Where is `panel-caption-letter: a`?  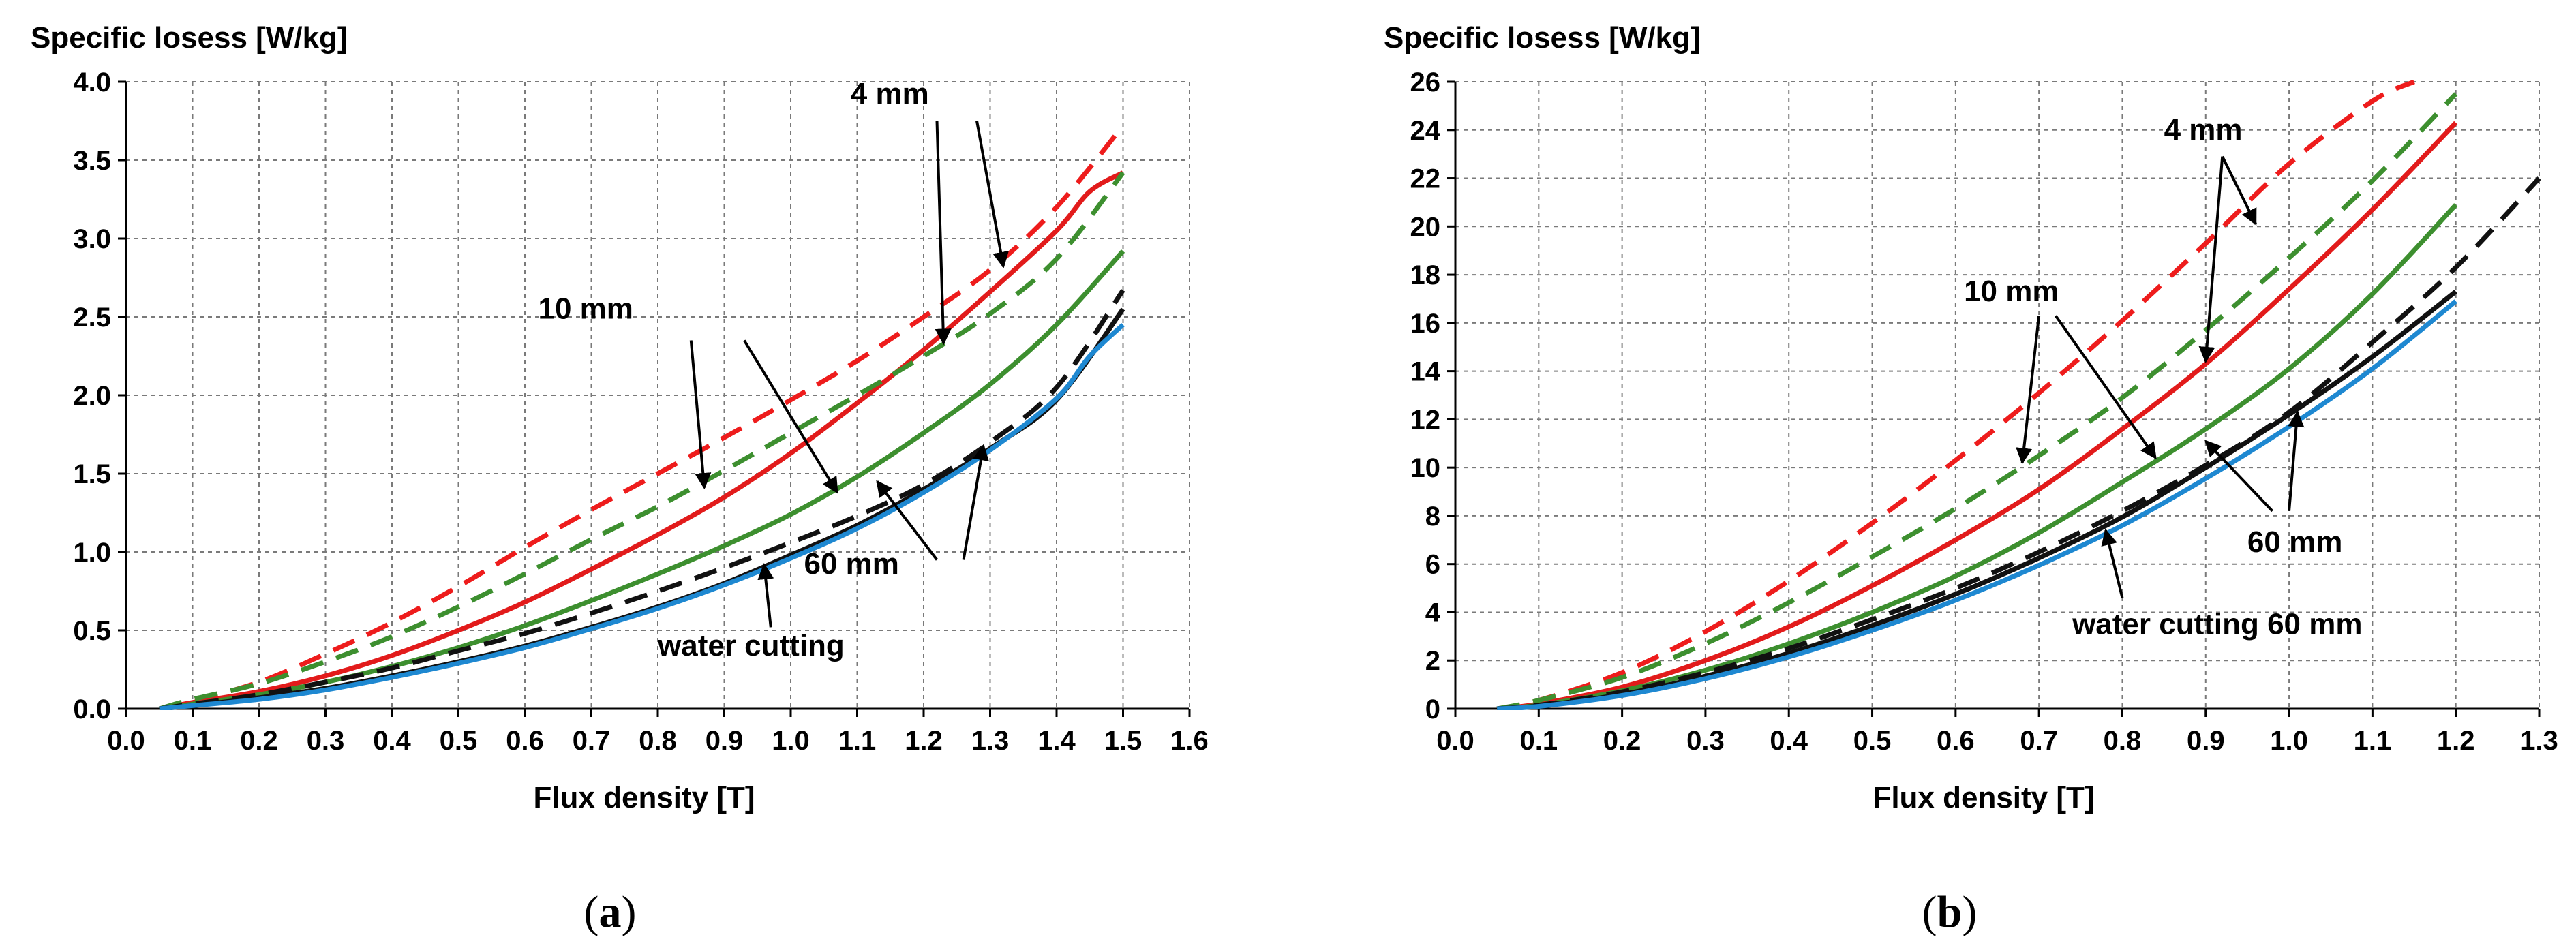 panel-caption-letter: a is located at coordinates (610, 912).